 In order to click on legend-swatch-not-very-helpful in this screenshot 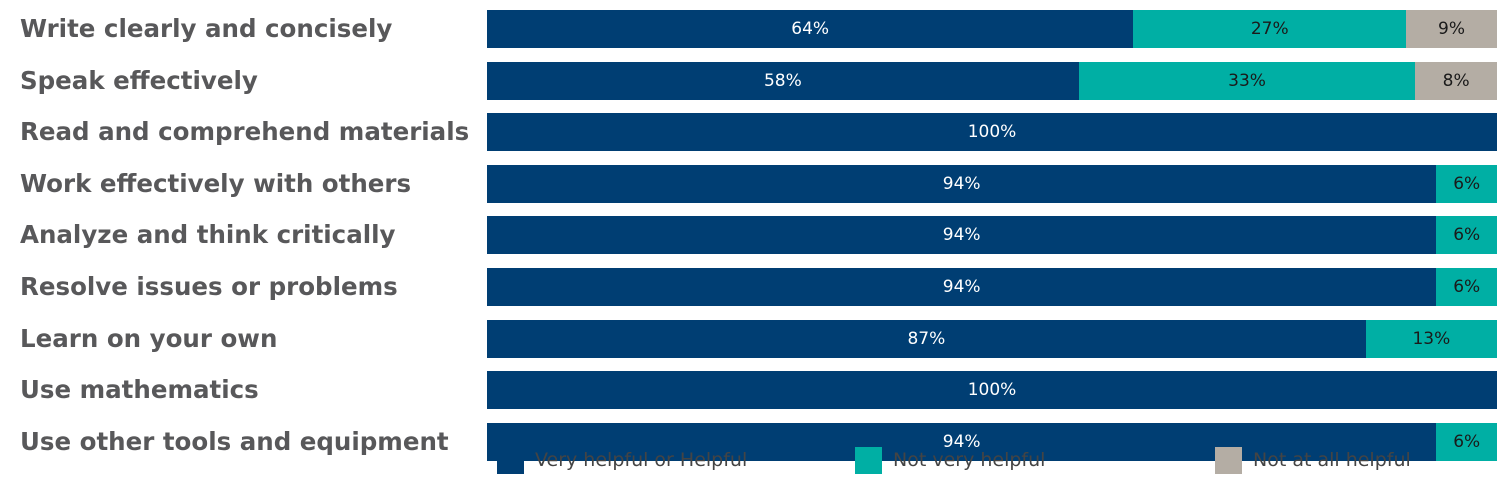, I will do `click(868, 460)`.